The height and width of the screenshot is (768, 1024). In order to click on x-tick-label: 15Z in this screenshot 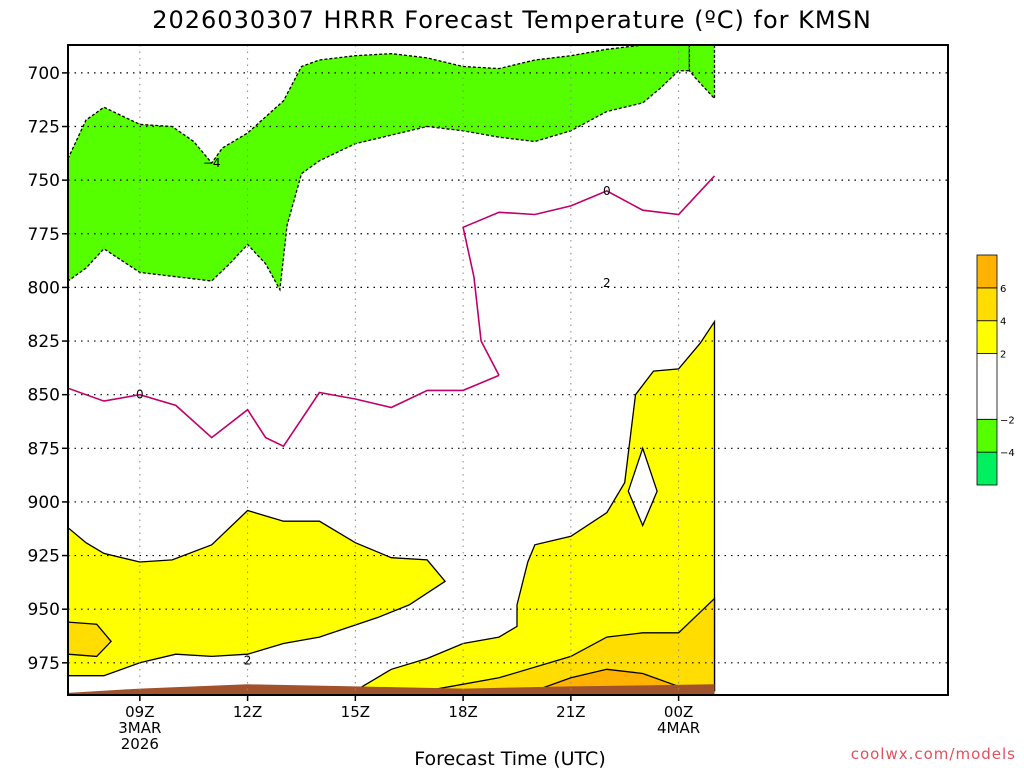, I will do `click(355, 712)`.